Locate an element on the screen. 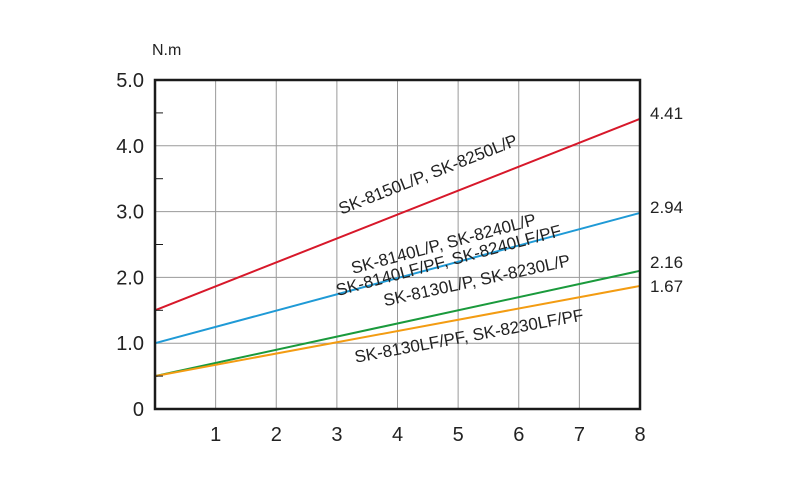 The image size is (800, 486). series-end-label: 4.41 is located at coordinates (666, 113).